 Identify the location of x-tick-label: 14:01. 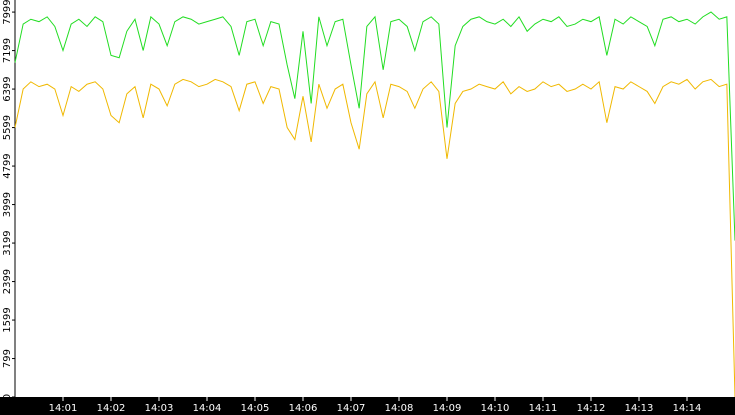
(63, 408).